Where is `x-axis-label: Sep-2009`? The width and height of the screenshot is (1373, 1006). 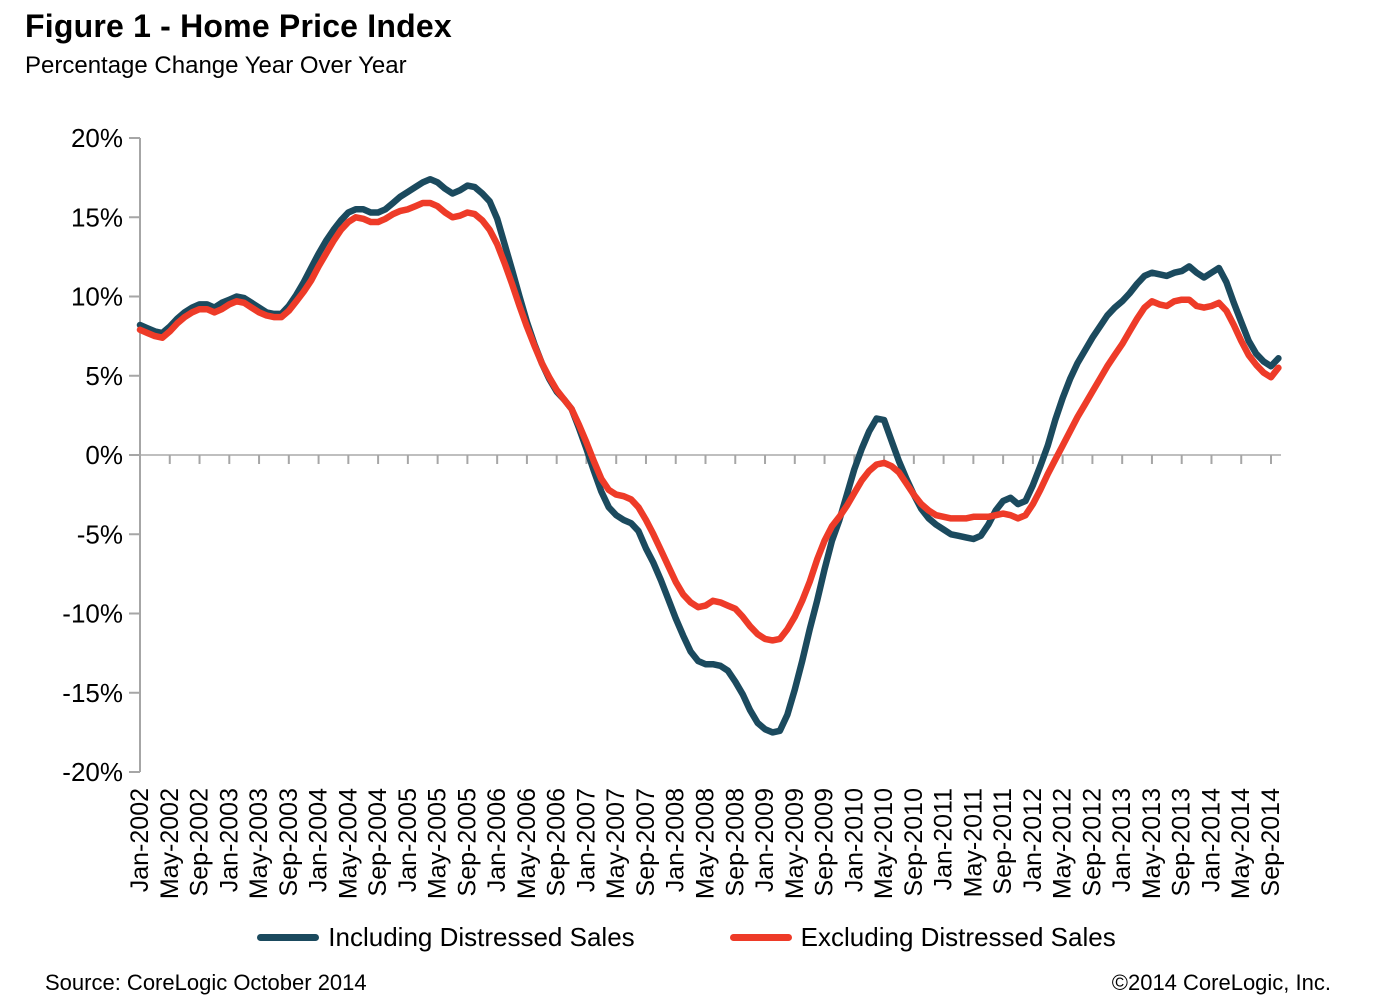
x-axis-label: Sep-2009 is located at coordinates (825, 842).